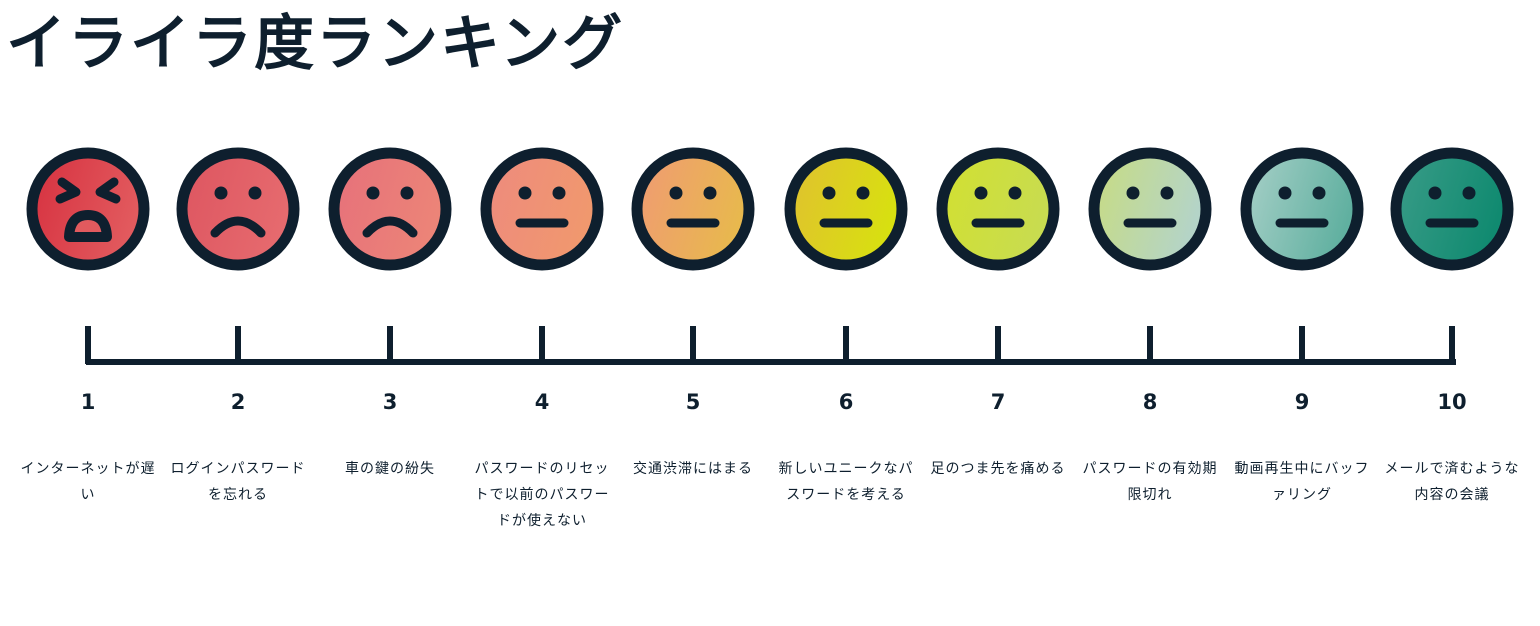 This screenshot has width=1540, height=626. What do you see at coordinates (238, 482) in the screenshot?
I see `rank-label: ログインパスワードを忘れる` at bounding box center [238, 482].